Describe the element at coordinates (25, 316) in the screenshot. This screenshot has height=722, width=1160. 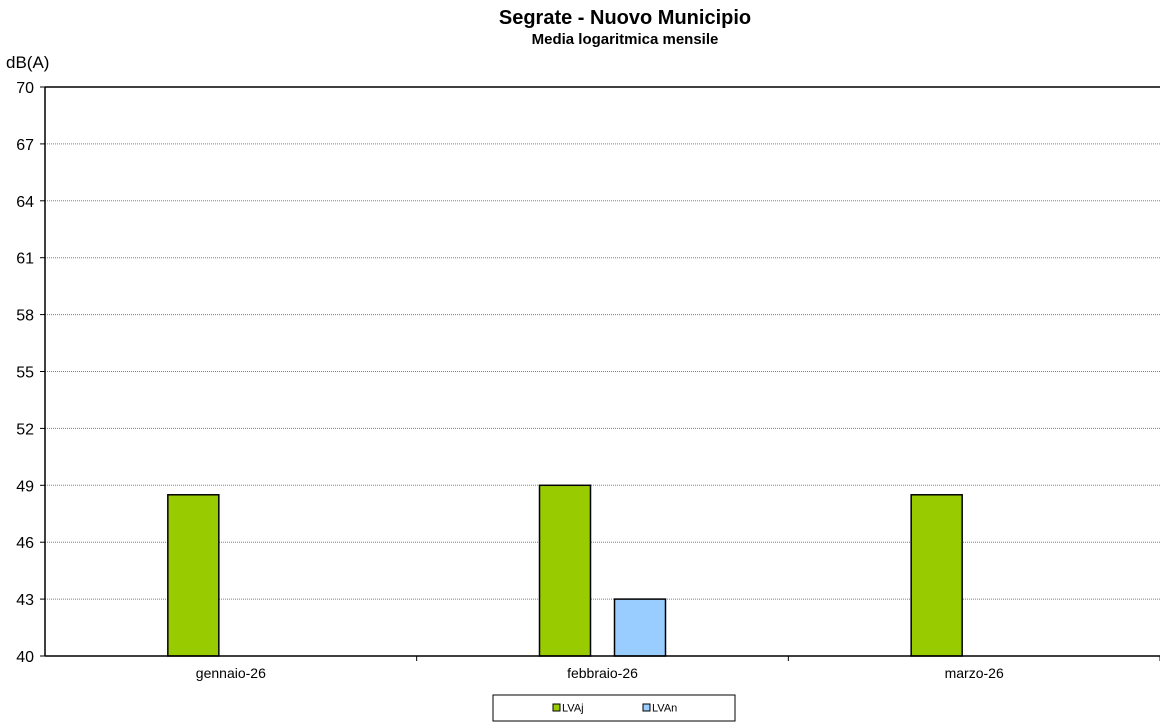
I see `y-tick-label: 58` at that location.